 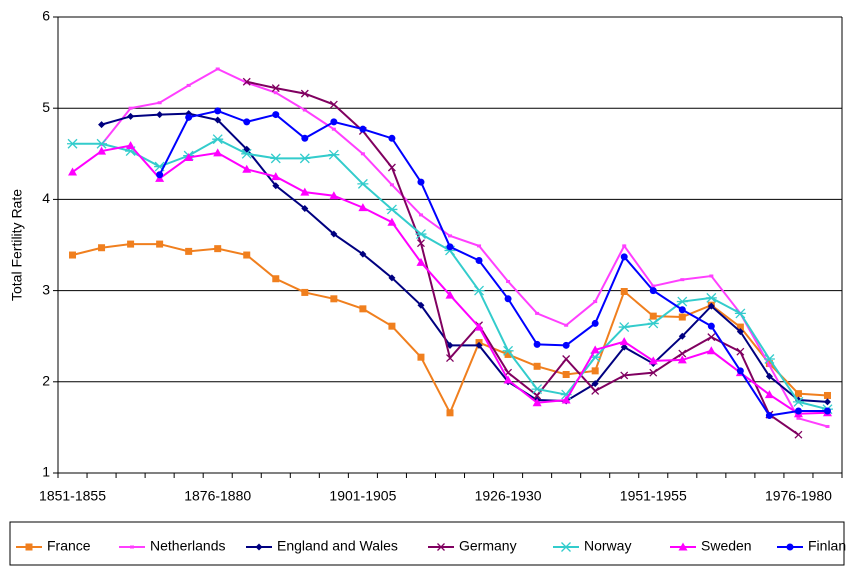 What do you see at coordinates (427, 543) in the screenshot?
I see `legend-box` at bounding box center [427, 543].